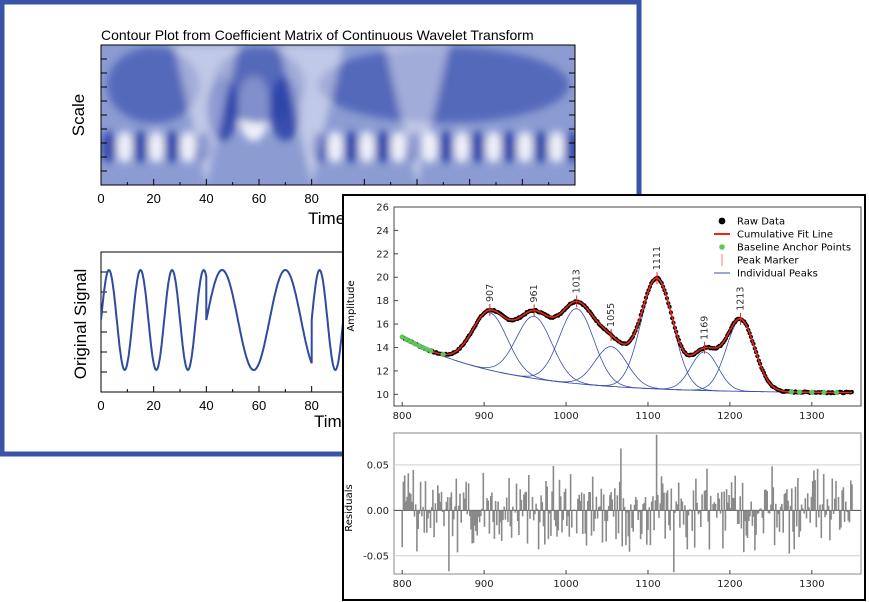 The image size is (869, 602). What do you see at coordinates (611, 315) in the screenshot?
I see `peak-label: 1055` at bounding box center [611, 315].